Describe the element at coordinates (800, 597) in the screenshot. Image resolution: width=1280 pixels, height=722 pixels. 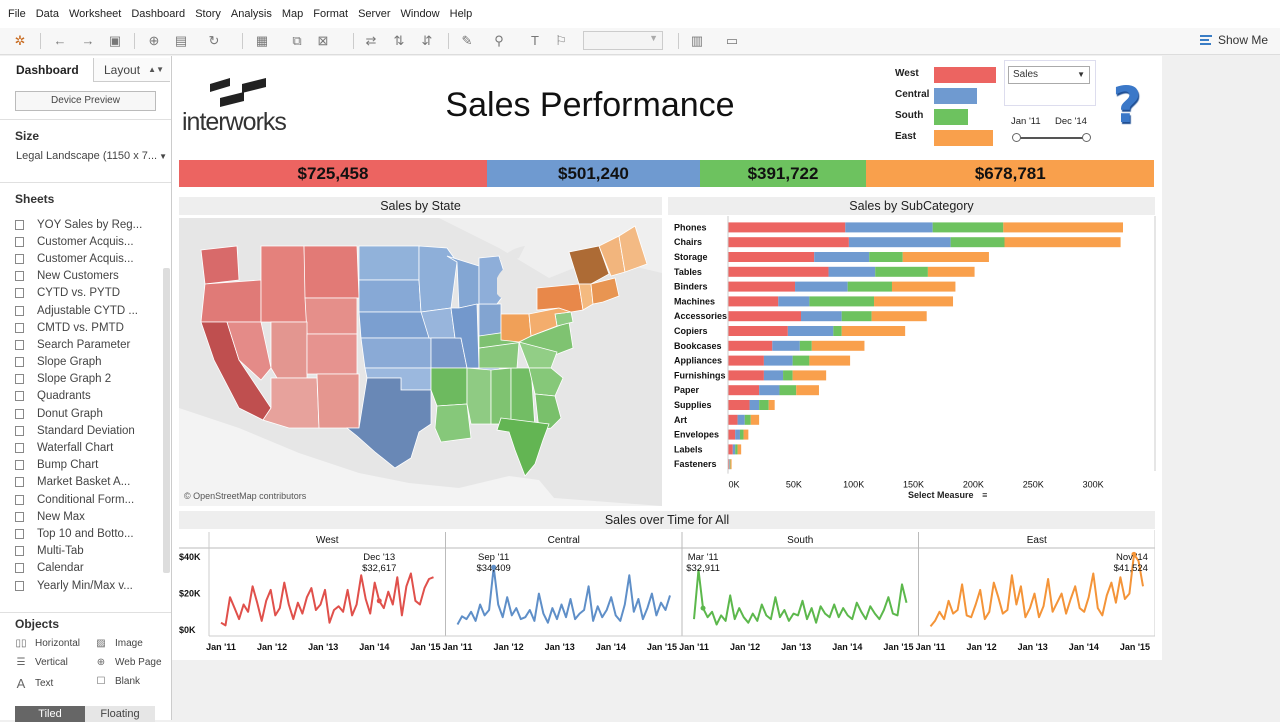
I see `series-line-south` at that location.